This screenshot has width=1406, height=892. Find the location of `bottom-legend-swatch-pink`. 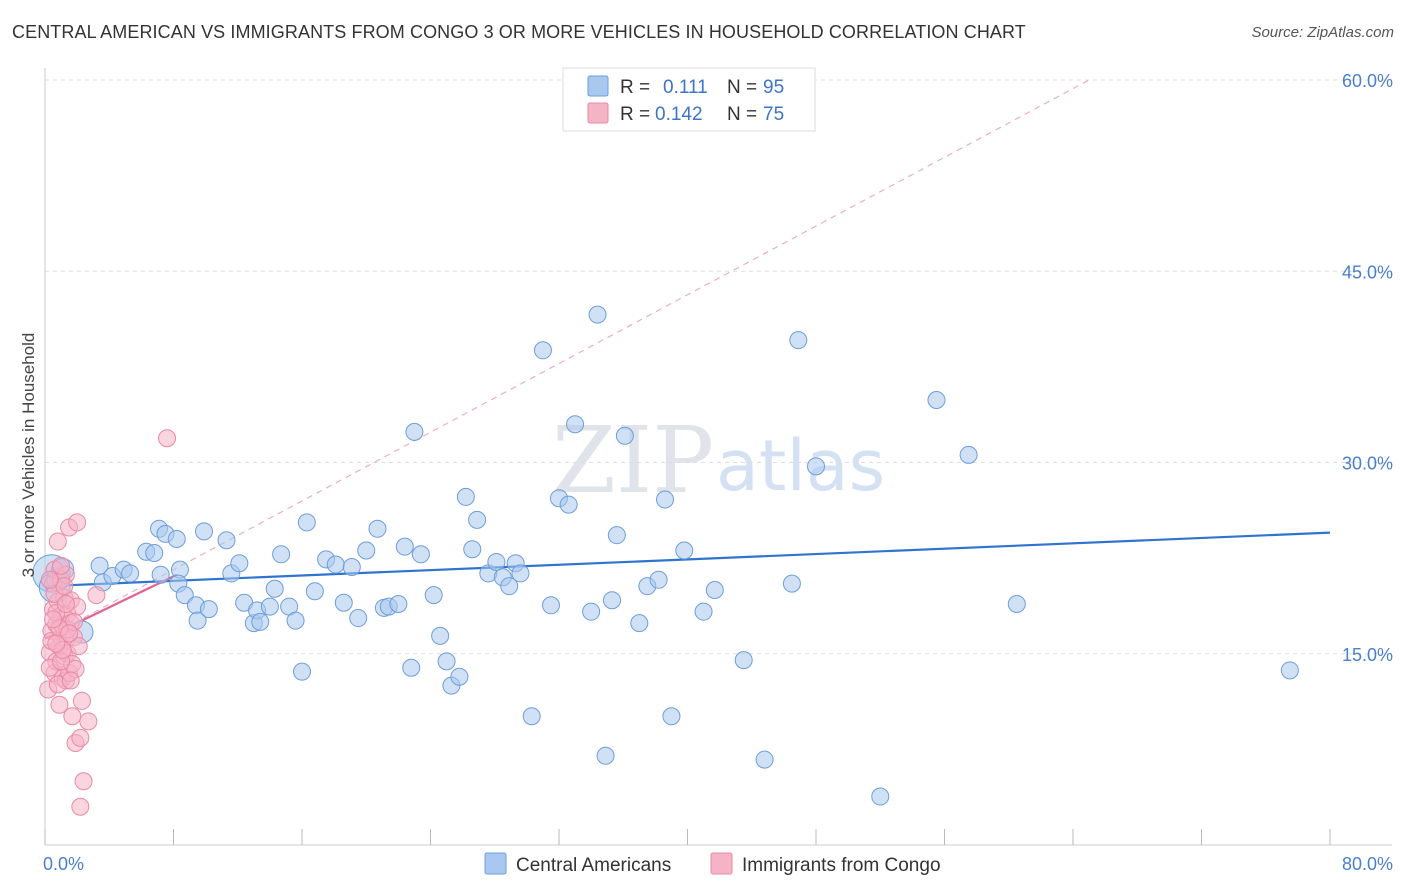

bottom-legend-swatch-pink is located at coordinates (721, 863).